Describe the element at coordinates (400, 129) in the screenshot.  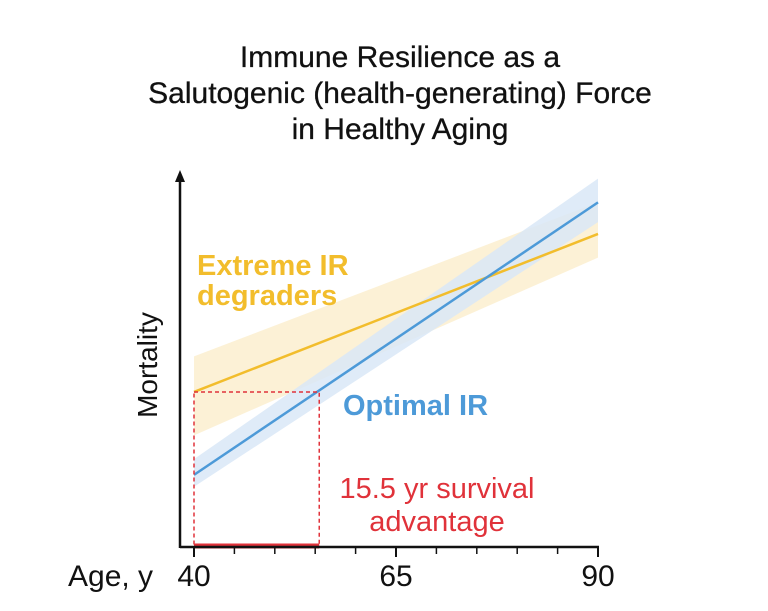
I see `title-line-3: in Healthy Aging` at that location.